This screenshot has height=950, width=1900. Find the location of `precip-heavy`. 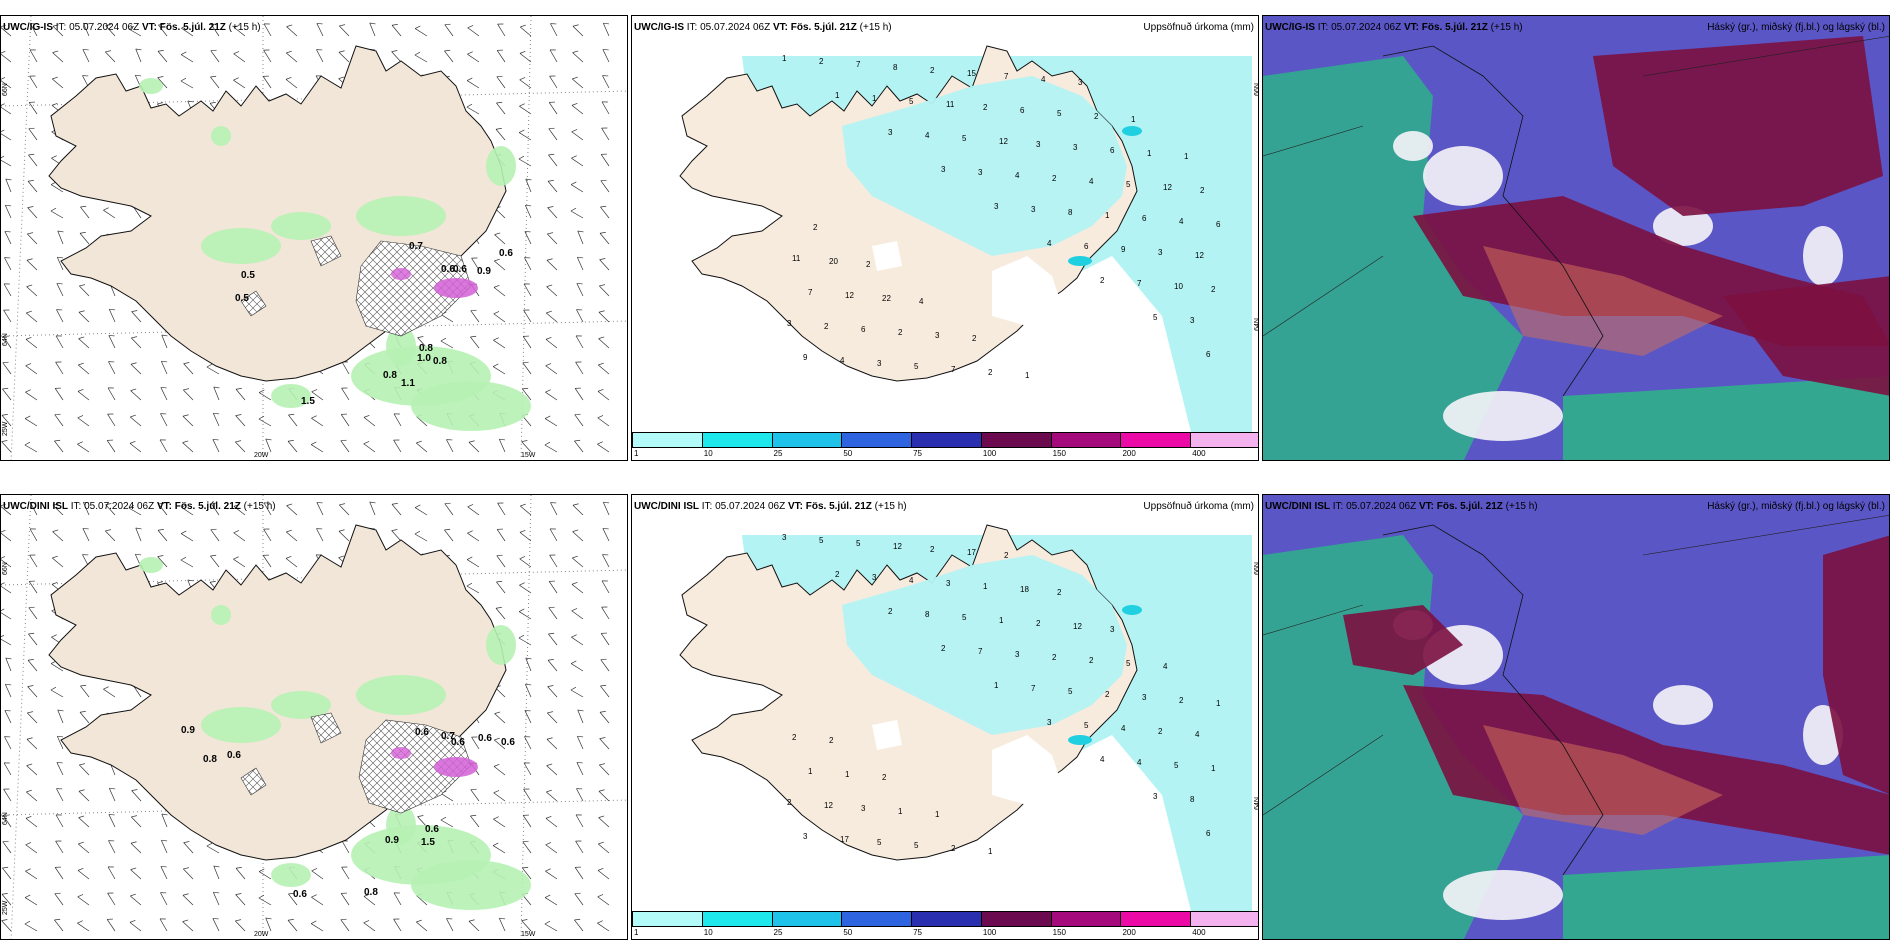

precip-heavy is located at coordinates (456, 767).